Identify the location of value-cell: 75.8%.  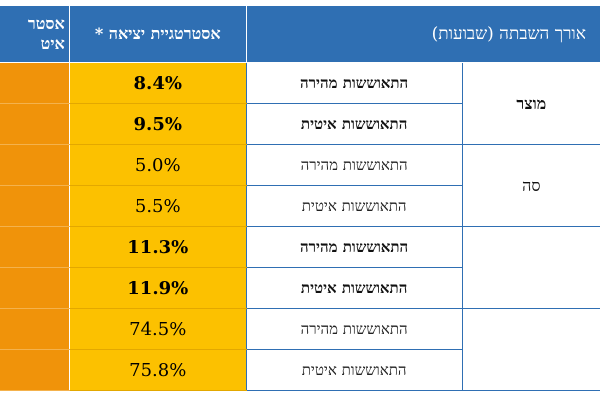
(157, 370).